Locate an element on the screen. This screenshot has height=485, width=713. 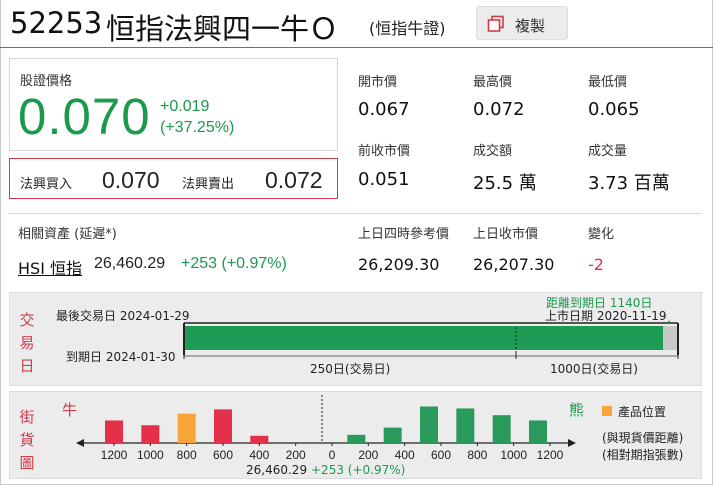
side-char: 街 is located at coordinates (27, 417).